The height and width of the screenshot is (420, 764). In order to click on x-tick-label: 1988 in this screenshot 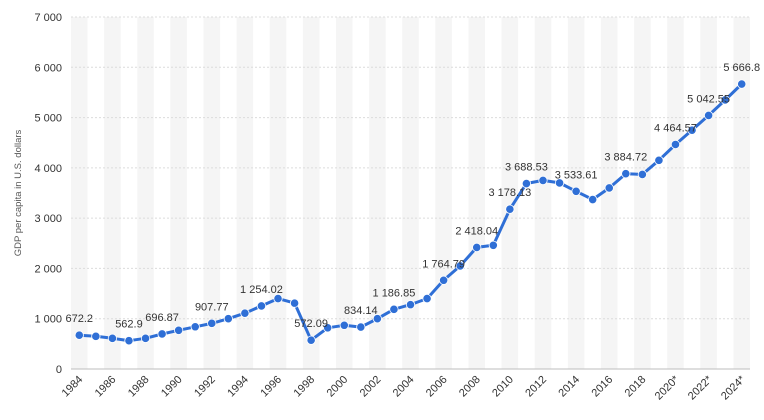, I will do `click(139, 387)`.